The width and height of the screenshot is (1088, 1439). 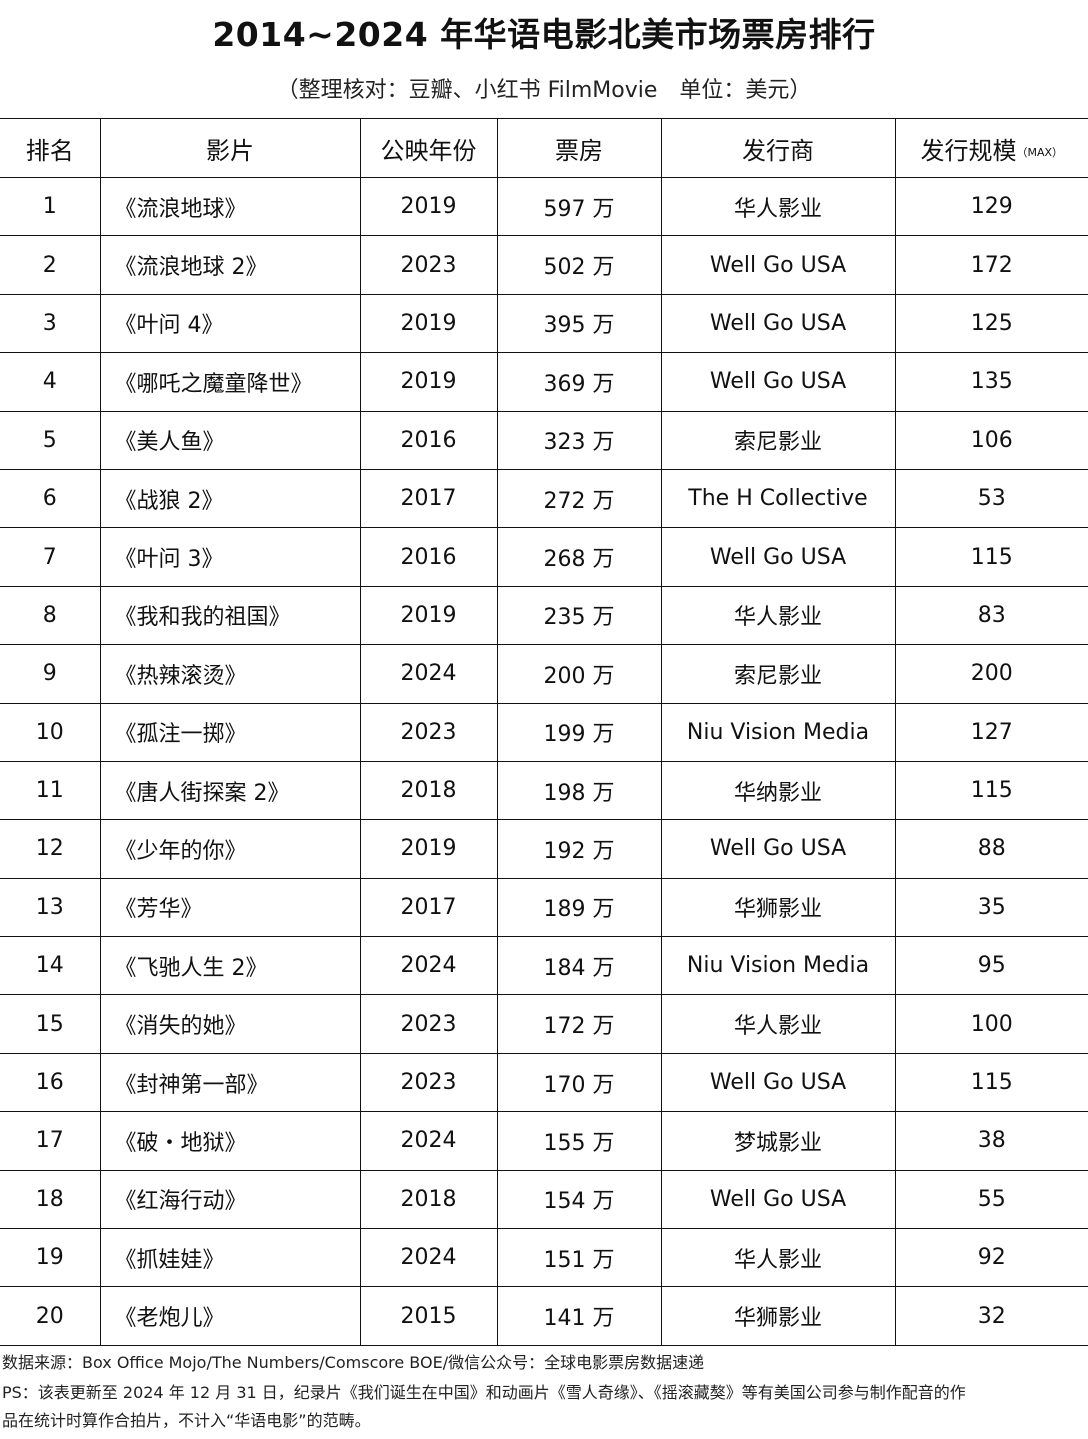 I want to click on film-cell: 《战狼 2》, so click(x=230, y=498).